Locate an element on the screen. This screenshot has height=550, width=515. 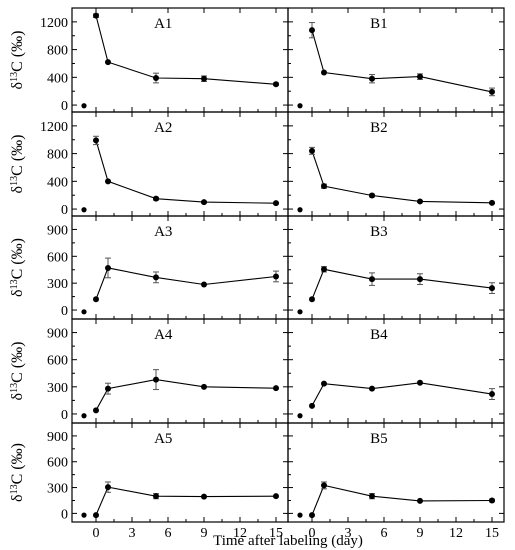
x-tick-label: 9 is located at coordinates (204, 533).